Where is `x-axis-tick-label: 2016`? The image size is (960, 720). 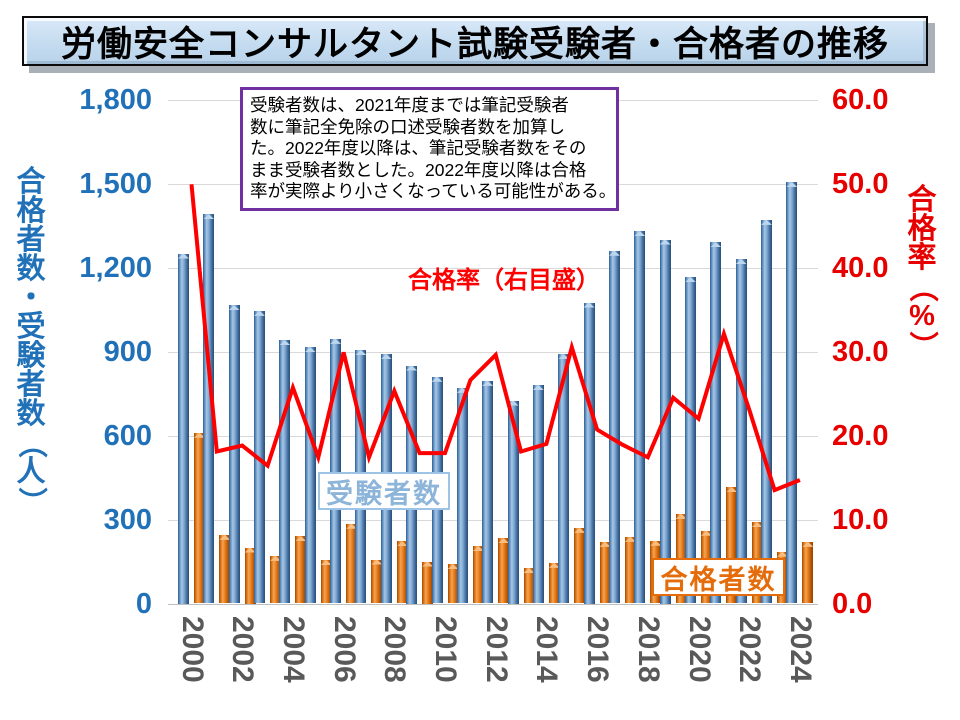
x-axis-tick-label: 2016 is located at coordinates (598, 649).